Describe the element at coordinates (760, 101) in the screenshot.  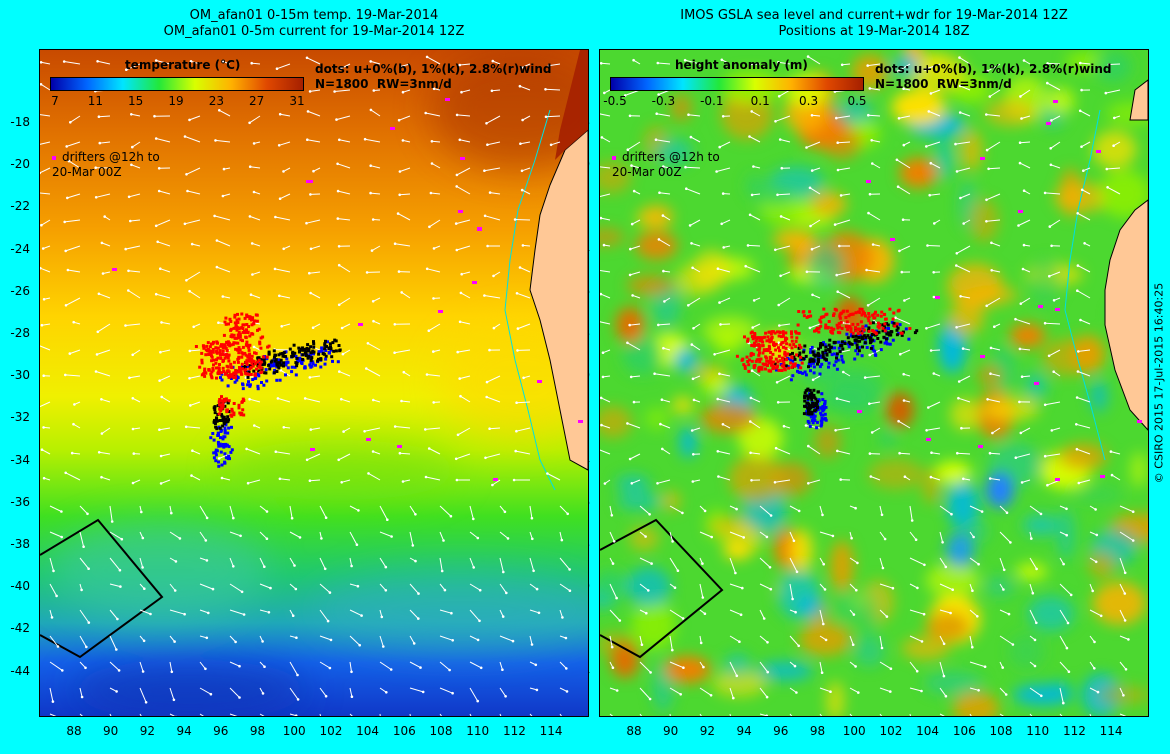
I see `colorbar-tick-label: 0.1` at that location.